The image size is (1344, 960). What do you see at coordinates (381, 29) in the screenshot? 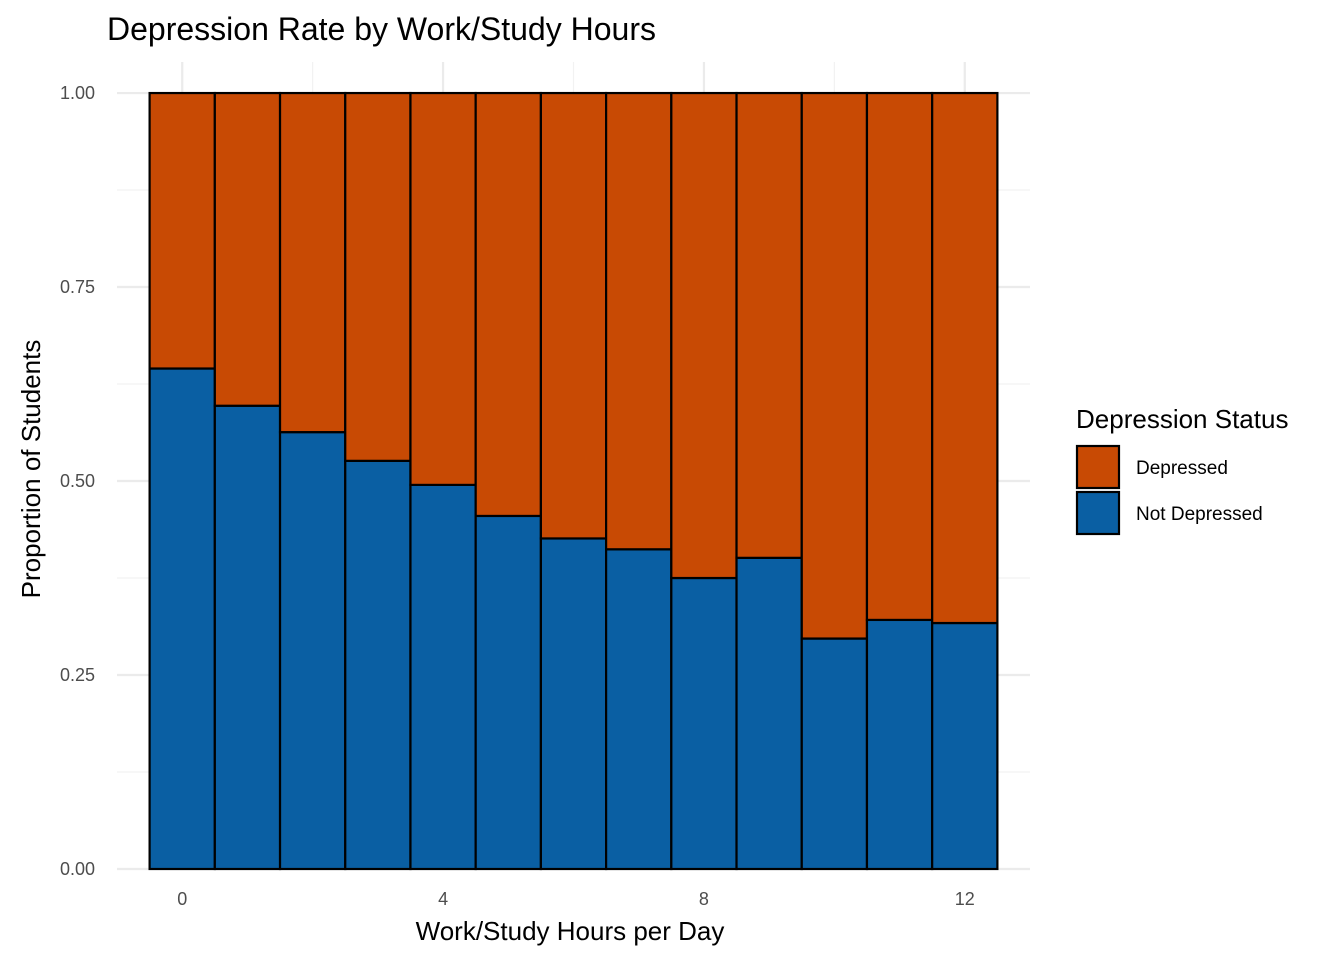
I see `chart-title: Depression Rate by Work/Study Hours` at bounding box center [381, 29].